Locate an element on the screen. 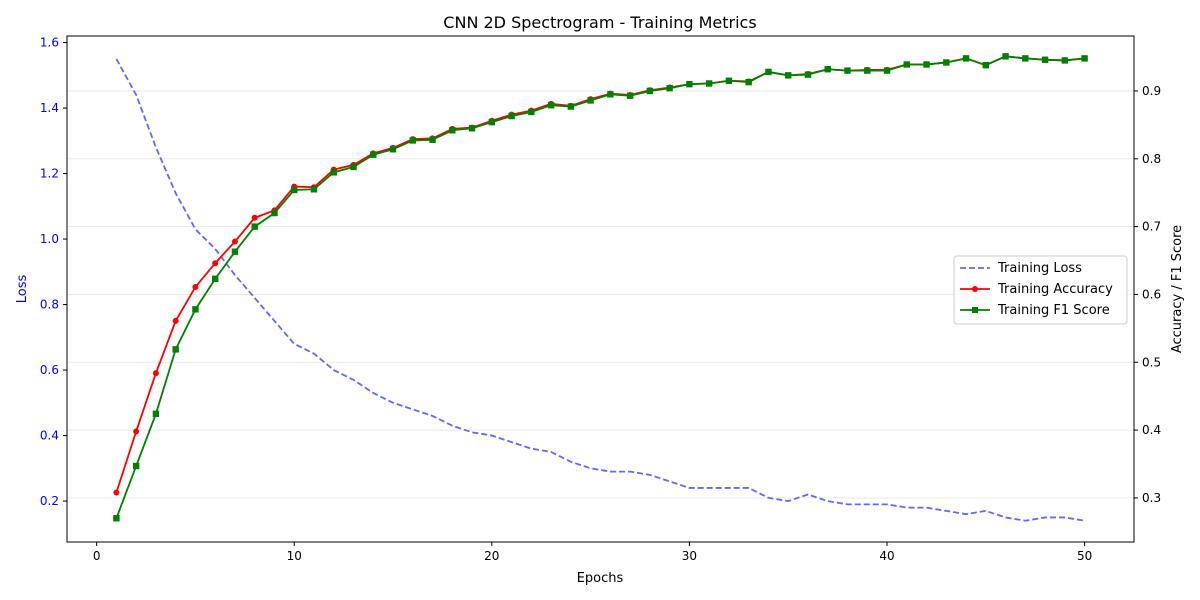  left-y-tick-label: 0.4 is located at coordinates (49, 436).